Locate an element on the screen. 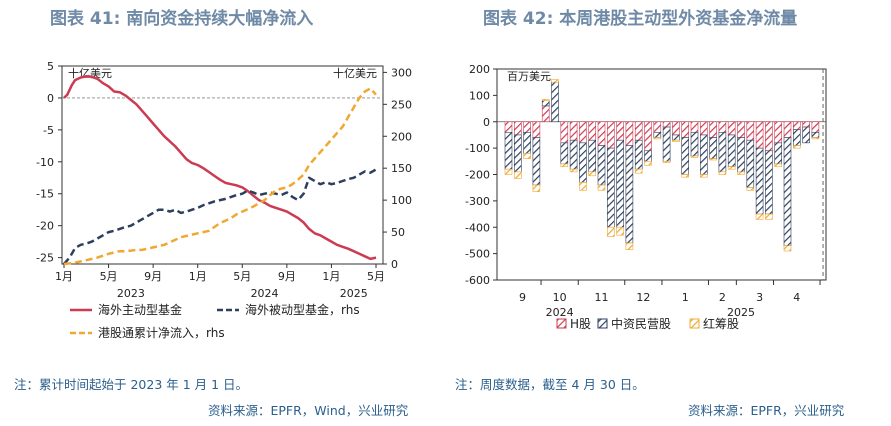 This screenshot has height=426, width=891. right-source: 资料来源：EPFR，兴业研究 is located at coordinates (766, 410).